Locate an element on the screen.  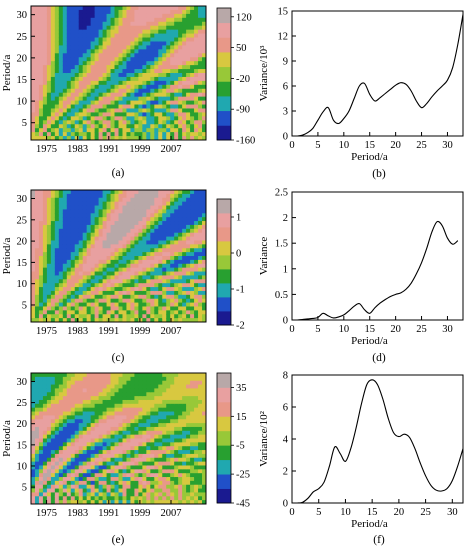
y-tick-label: 3 is located at coordinates (285, 112).